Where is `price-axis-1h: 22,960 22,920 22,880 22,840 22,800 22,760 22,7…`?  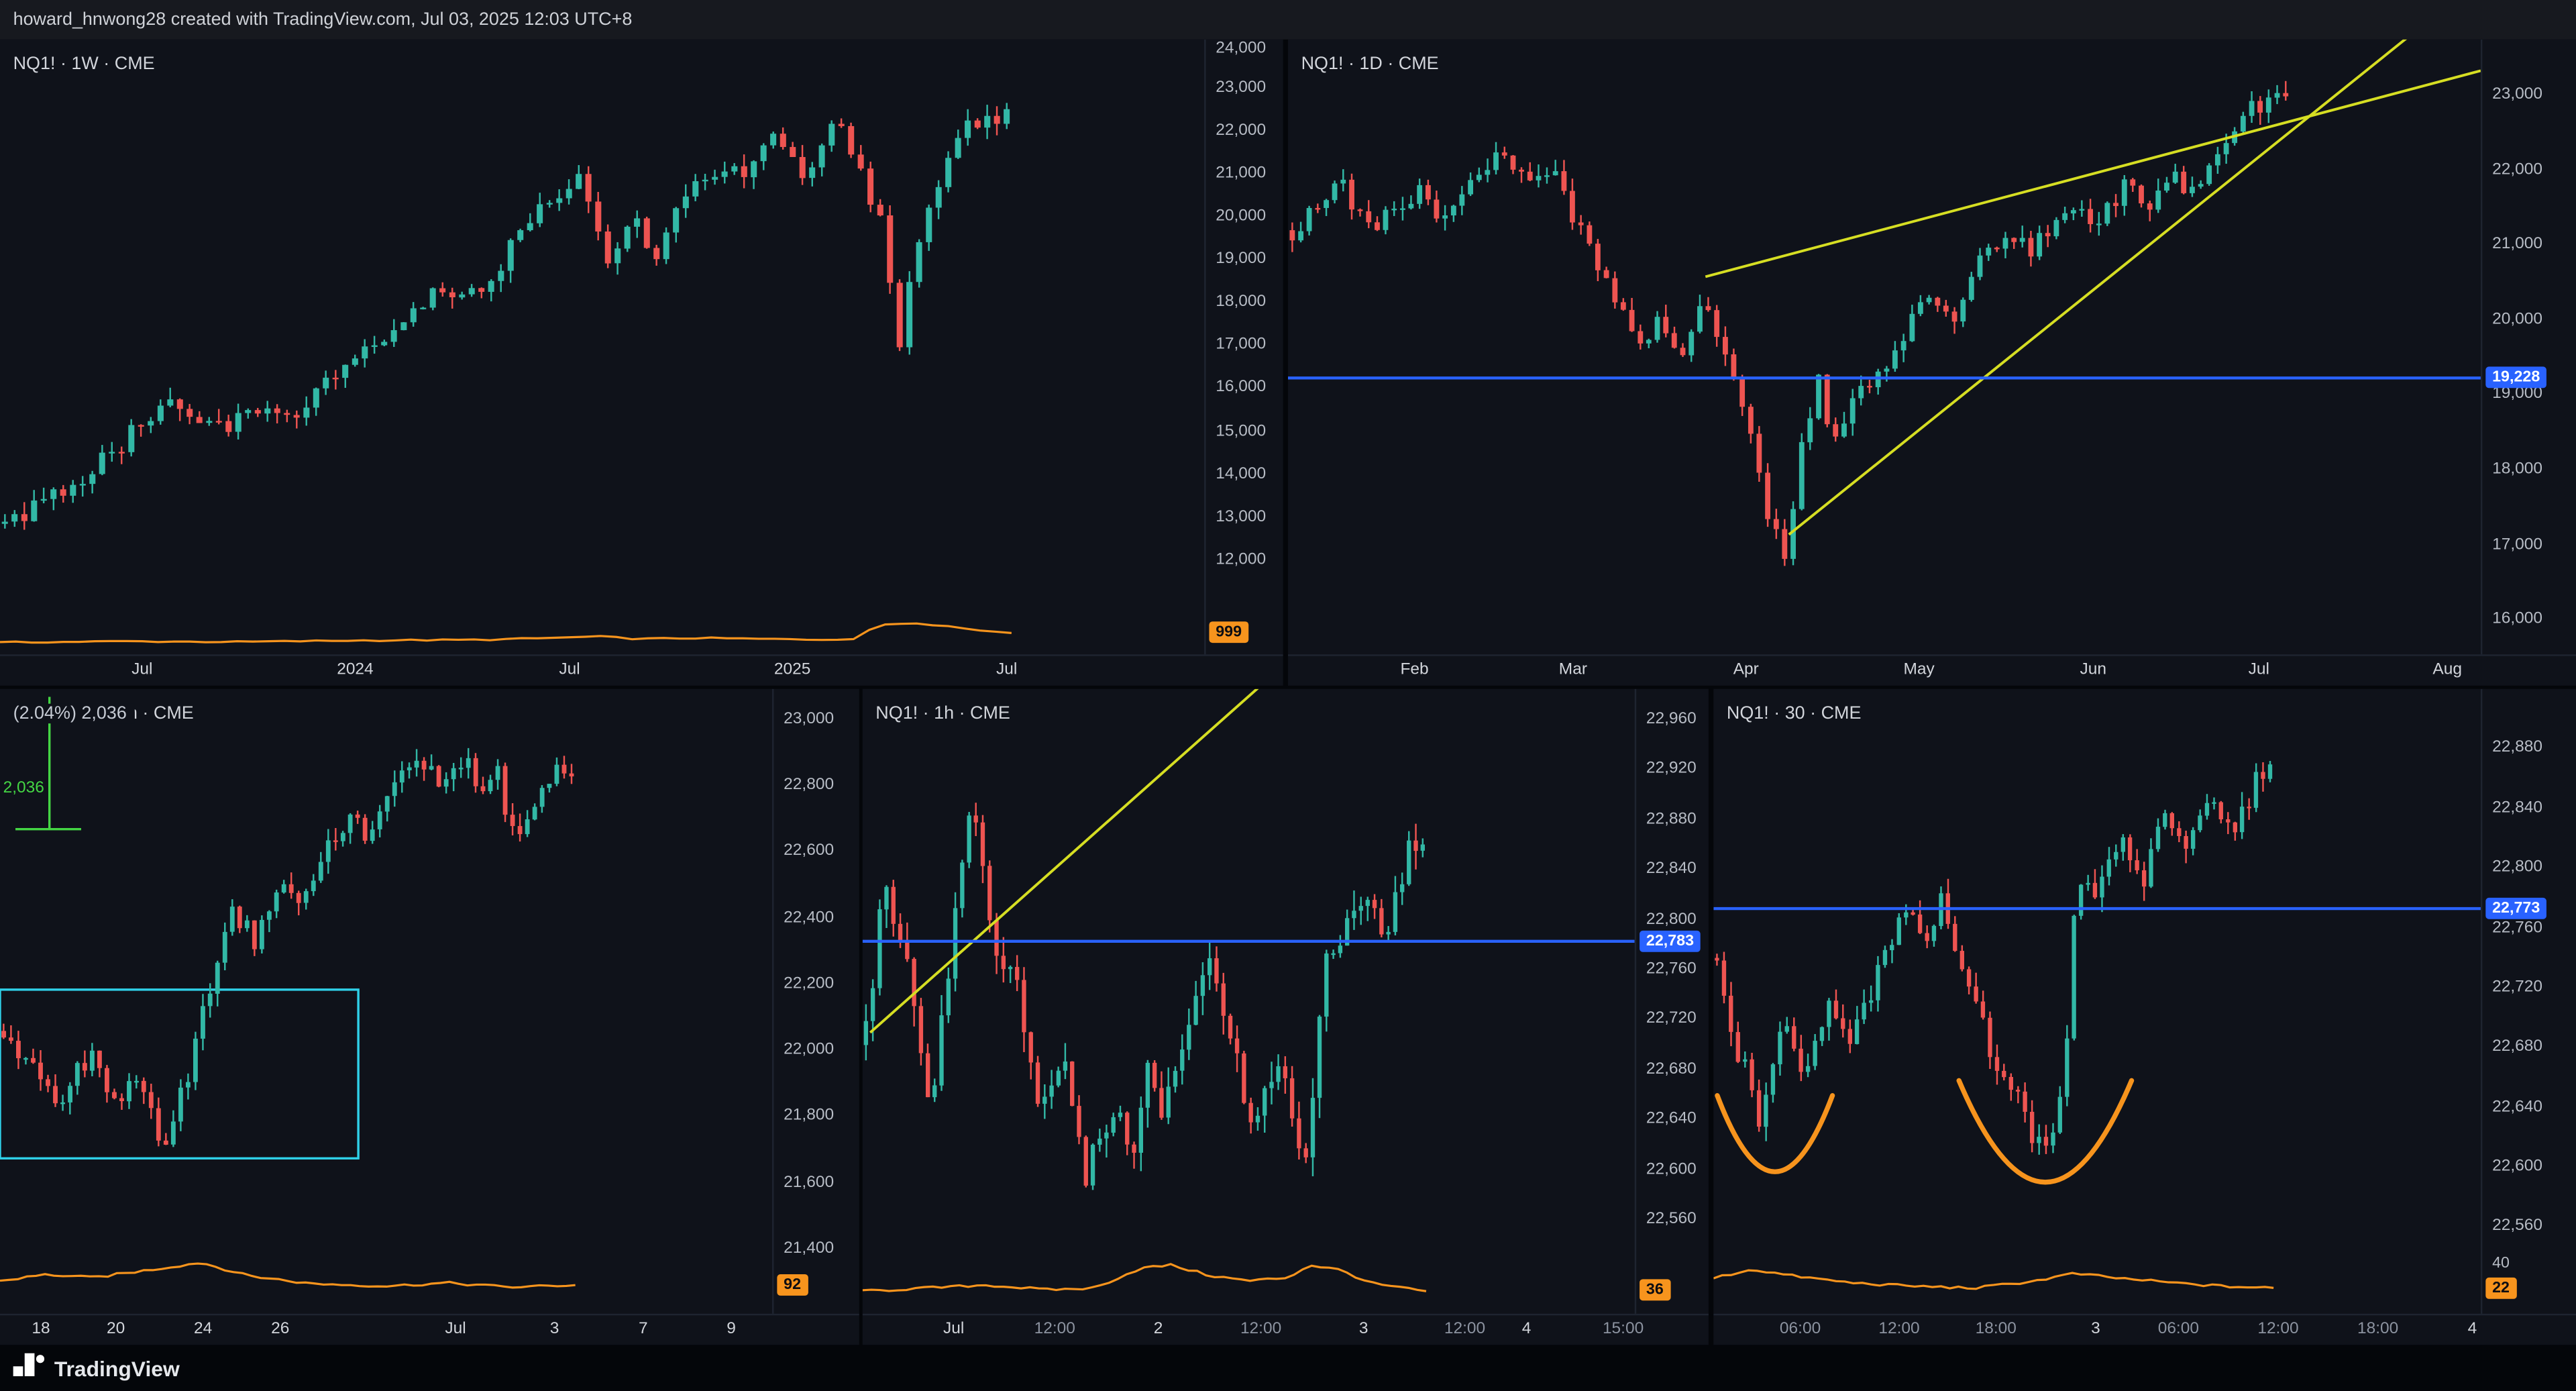 price-axis-1h: 22,960 22,920 22,880 22,840 22,800 22,760 22,7… is located at coordinates (1671, 1001).